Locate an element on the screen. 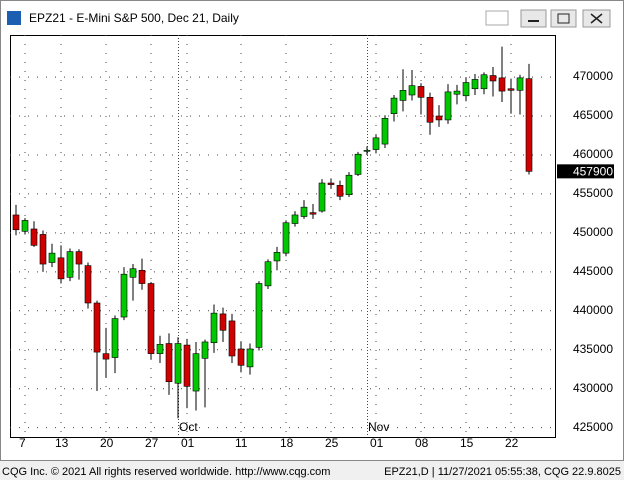 The height and width of the screenshot is (480, 624). close-icon is located at coordinates (596, 18).